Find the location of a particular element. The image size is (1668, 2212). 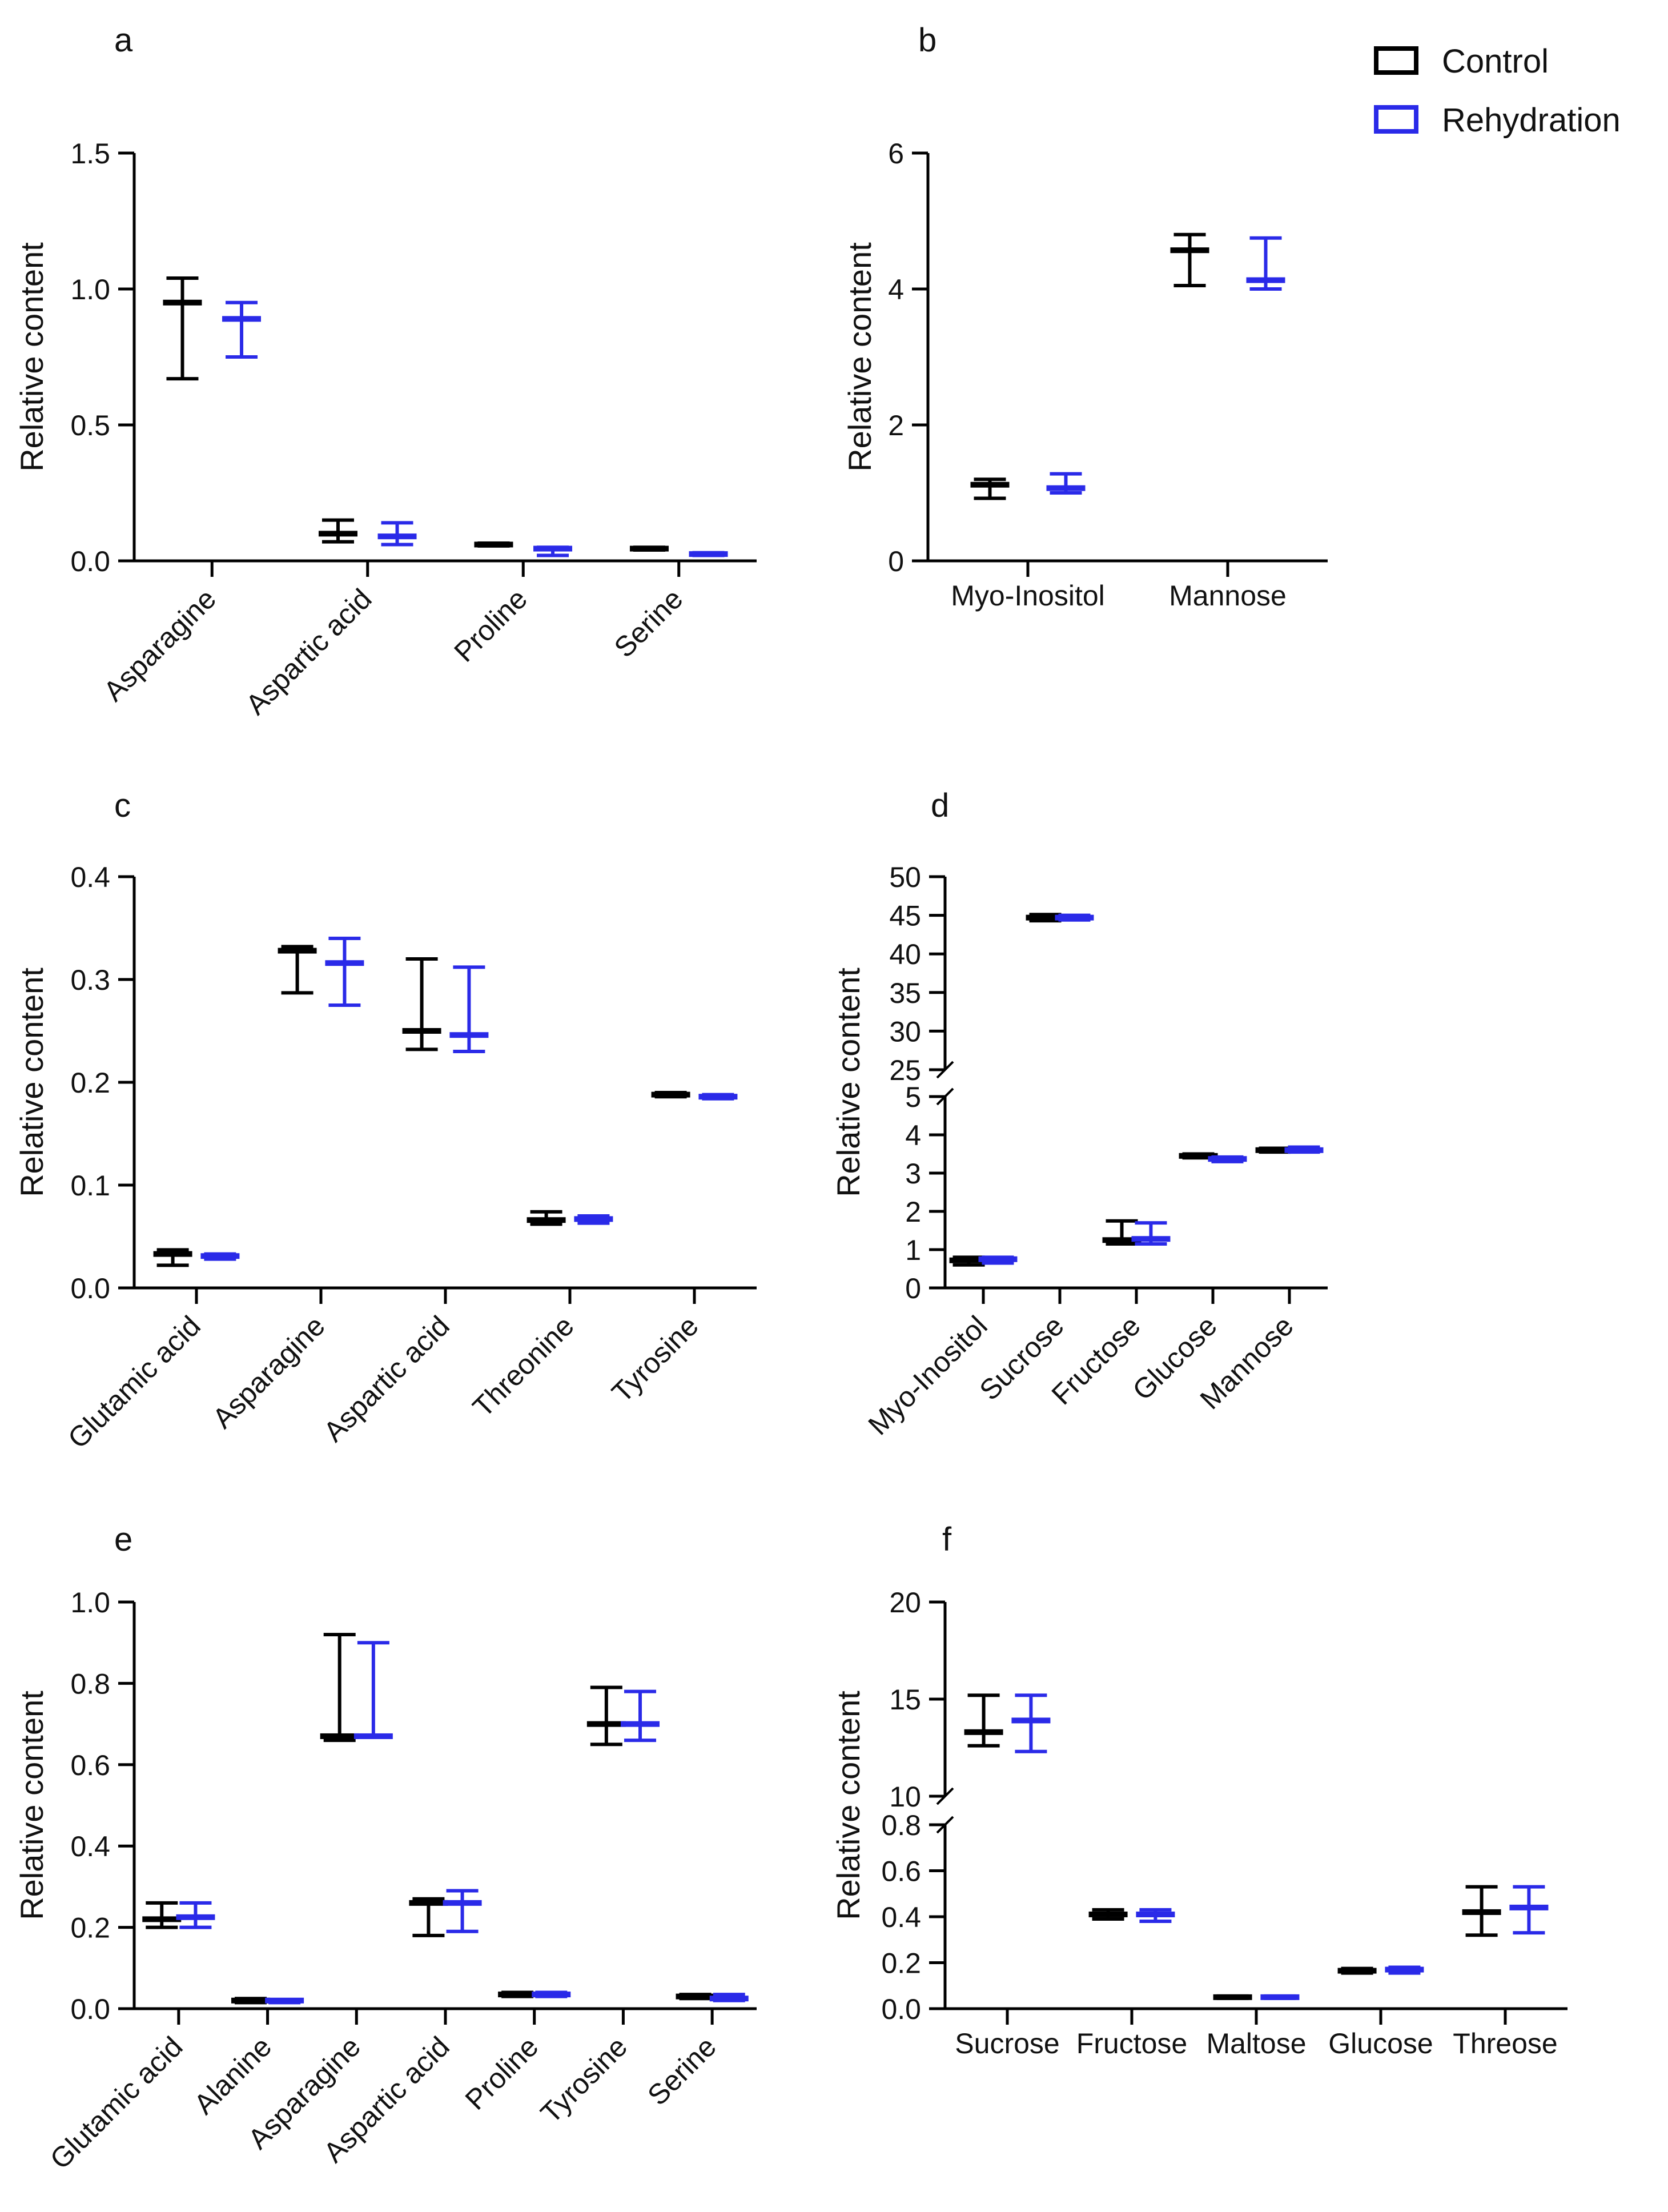

panel-letter-a: a is located at coordinates (124, 40).